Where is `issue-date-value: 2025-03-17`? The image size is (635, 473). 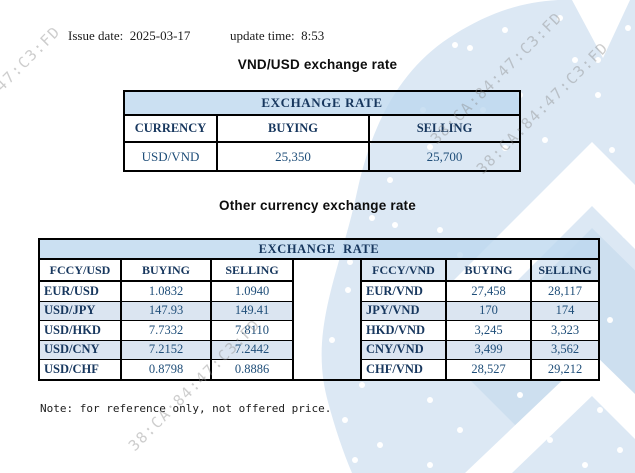 issue-date-value: 2025-03-17 is located at coordinates (160, 35).